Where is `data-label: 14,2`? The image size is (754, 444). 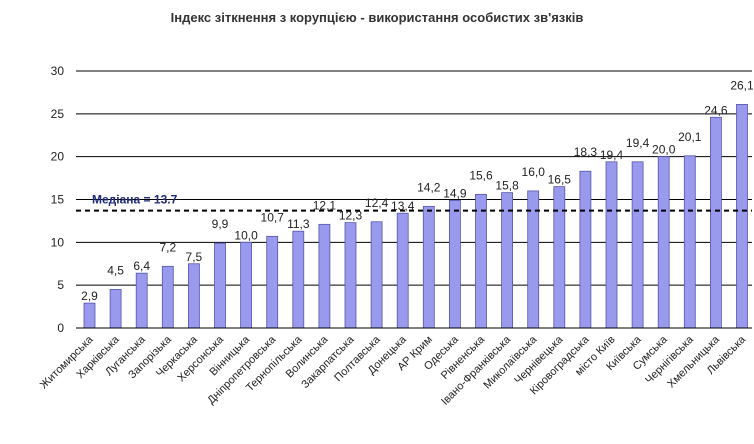 data-label: 14,2 is located at coordinates (429, 187).